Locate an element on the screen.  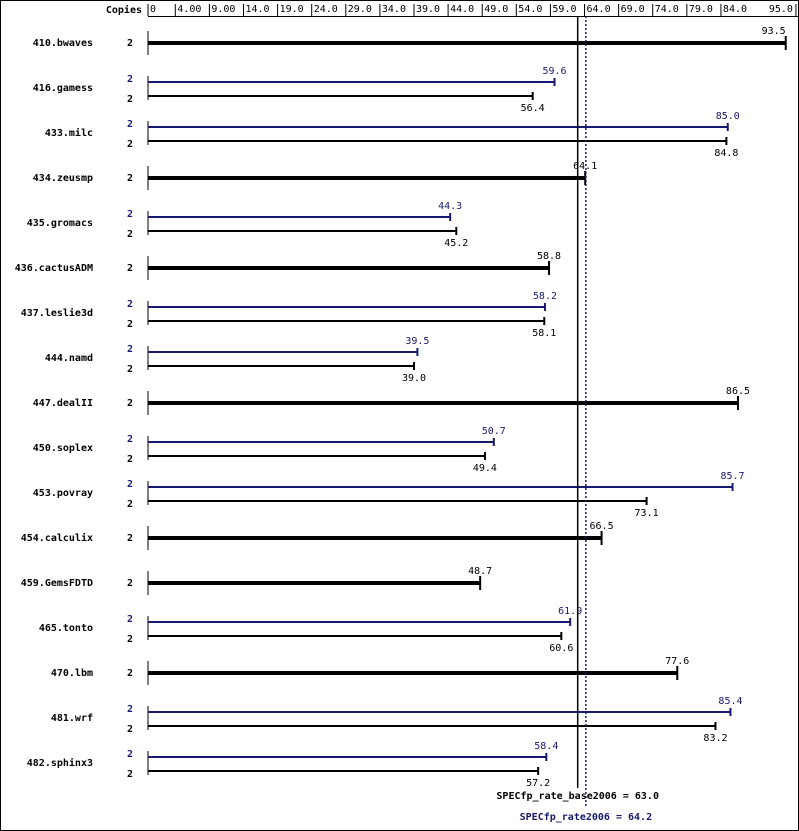
benchmark-name: 481.wrf is located at coordinates (72, 718).